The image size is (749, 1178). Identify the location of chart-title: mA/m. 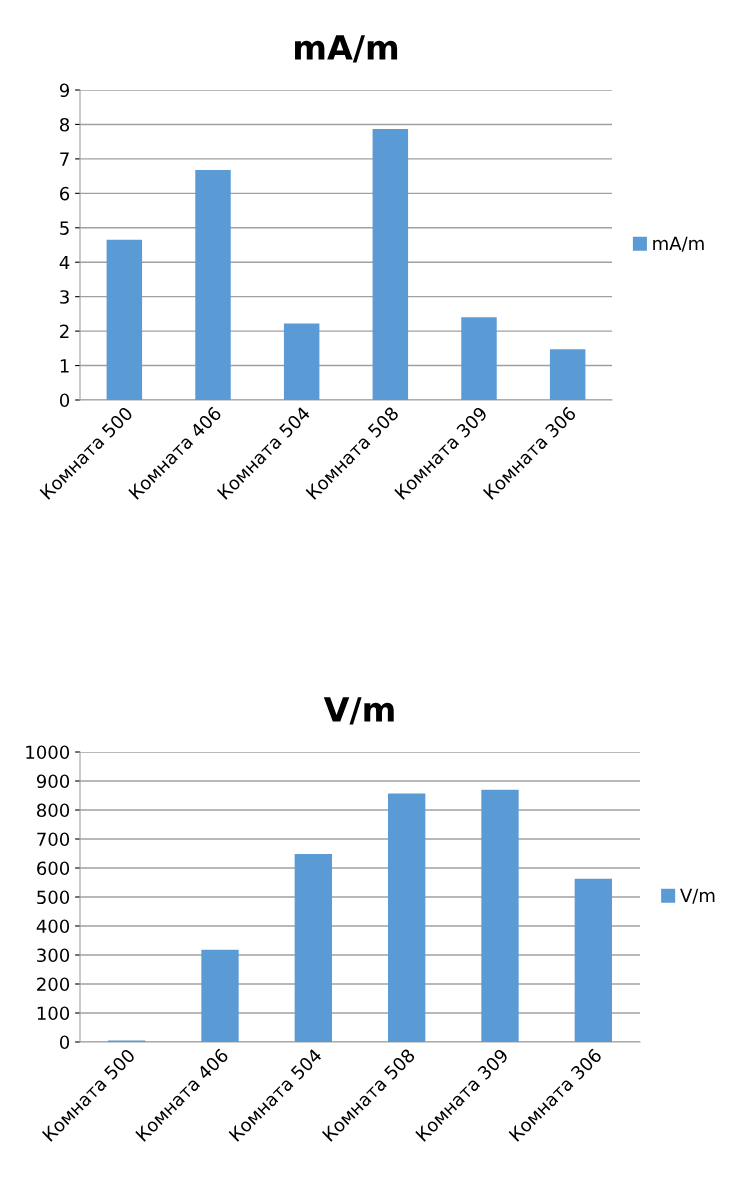
(346, 49).